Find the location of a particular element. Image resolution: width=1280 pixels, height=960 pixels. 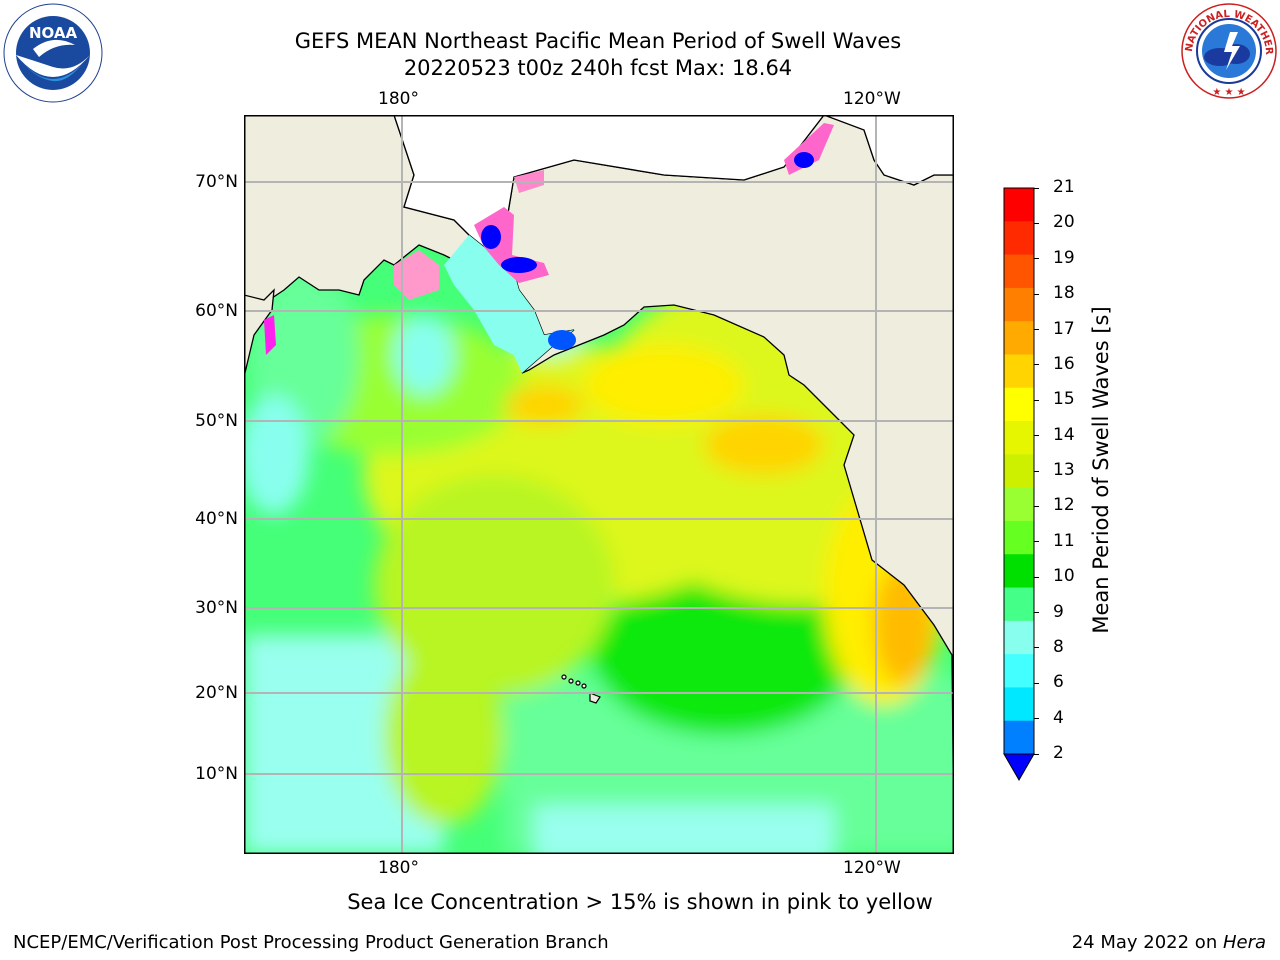

hawaii is located at coordinates (581, 689).